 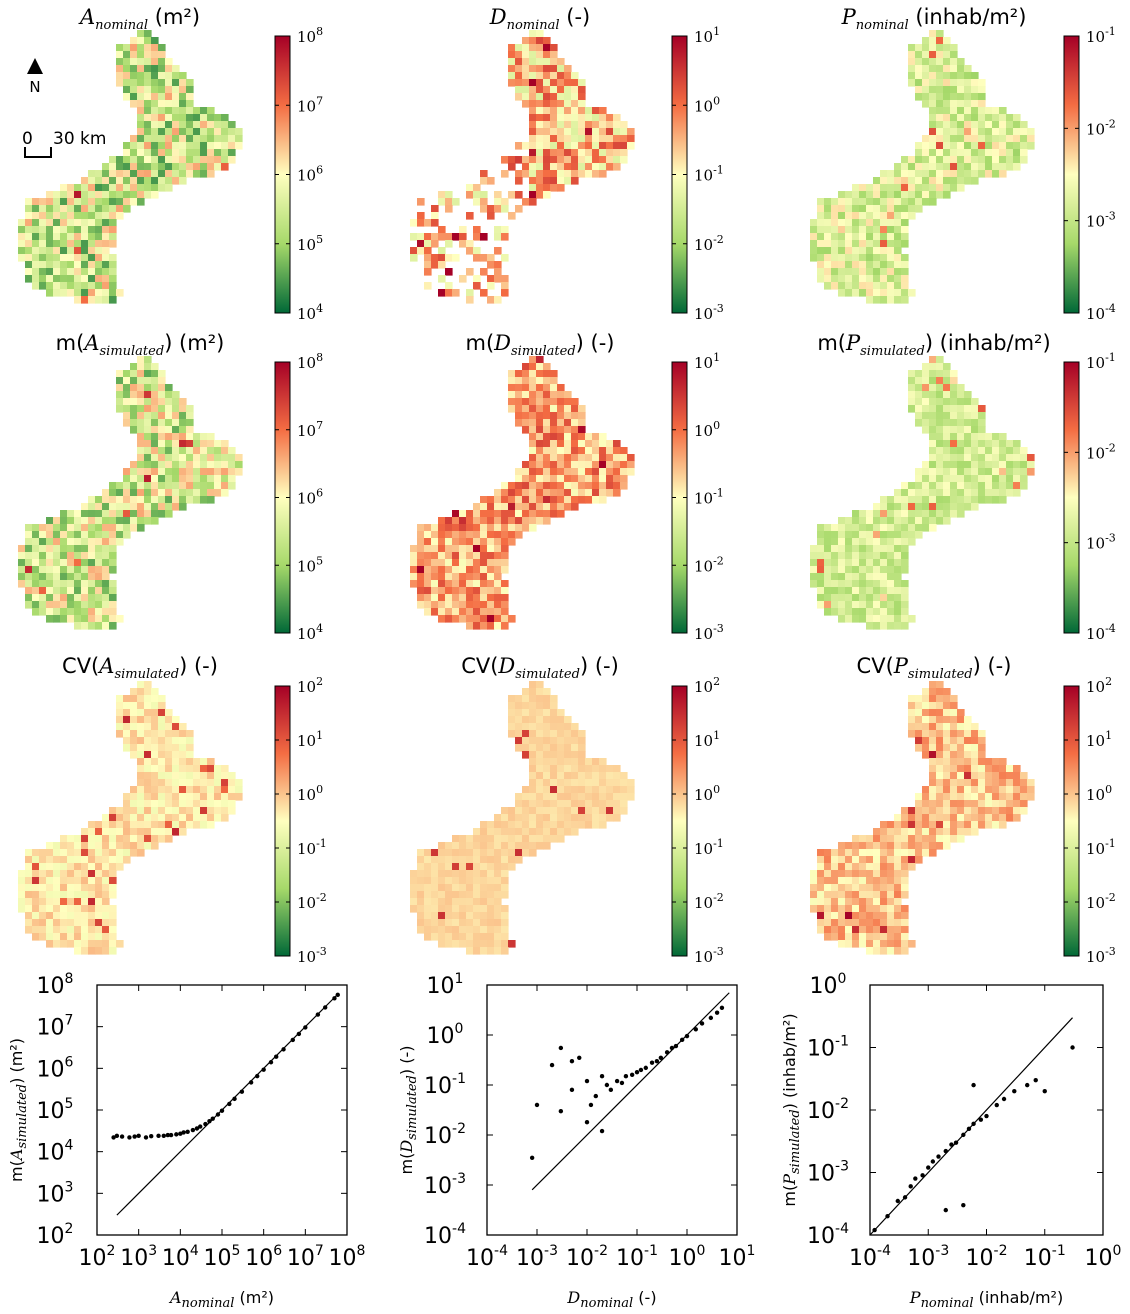 I want to click on x-tick-label: 10⁸, so click(x=347, y=1257).